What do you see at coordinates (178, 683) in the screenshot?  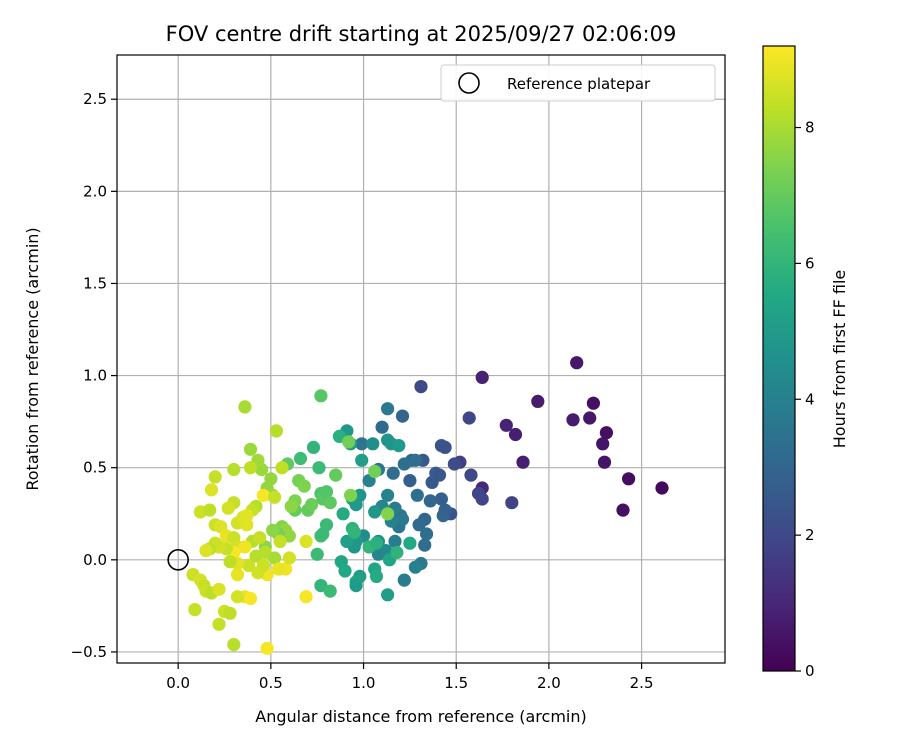 I see `x-tick-label: 0.0` at bounding box center [178, 683].